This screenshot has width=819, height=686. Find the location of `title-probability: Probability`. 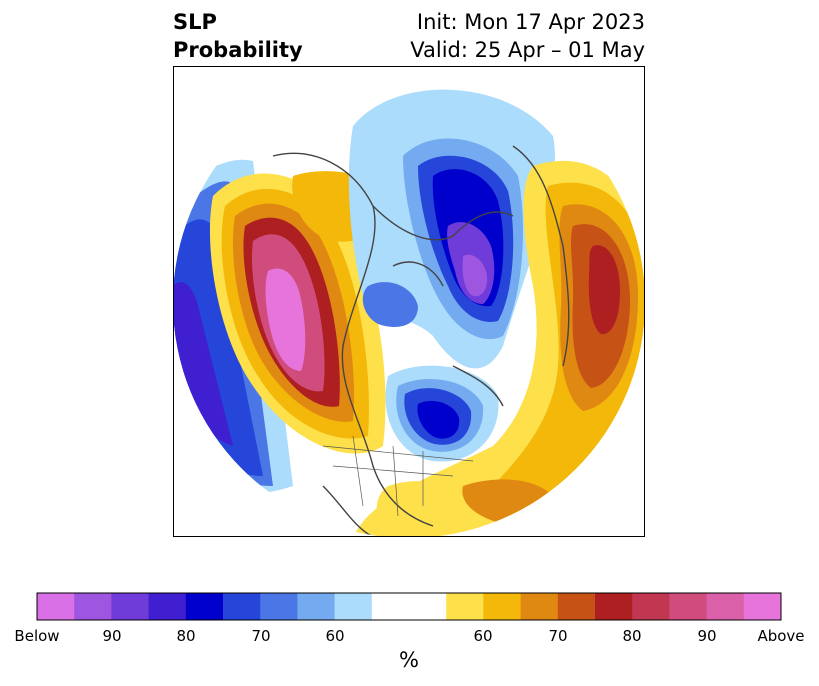

title-probability: Probability is located at coordinates (238, 50).